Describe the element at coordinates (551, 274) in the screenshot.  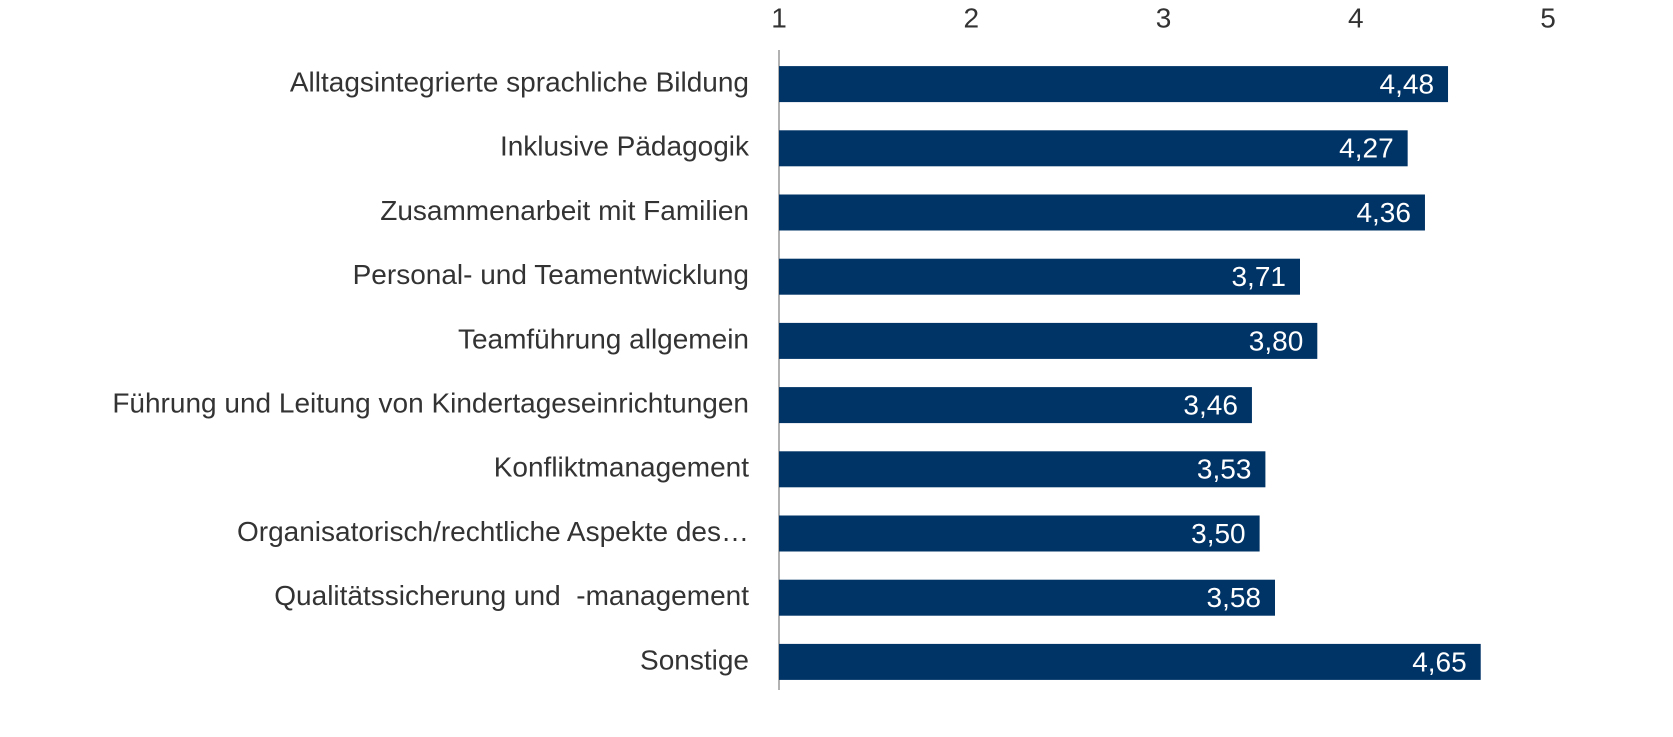
I see `y-tick-label: Personal- und Teamentwicklung` at that location.